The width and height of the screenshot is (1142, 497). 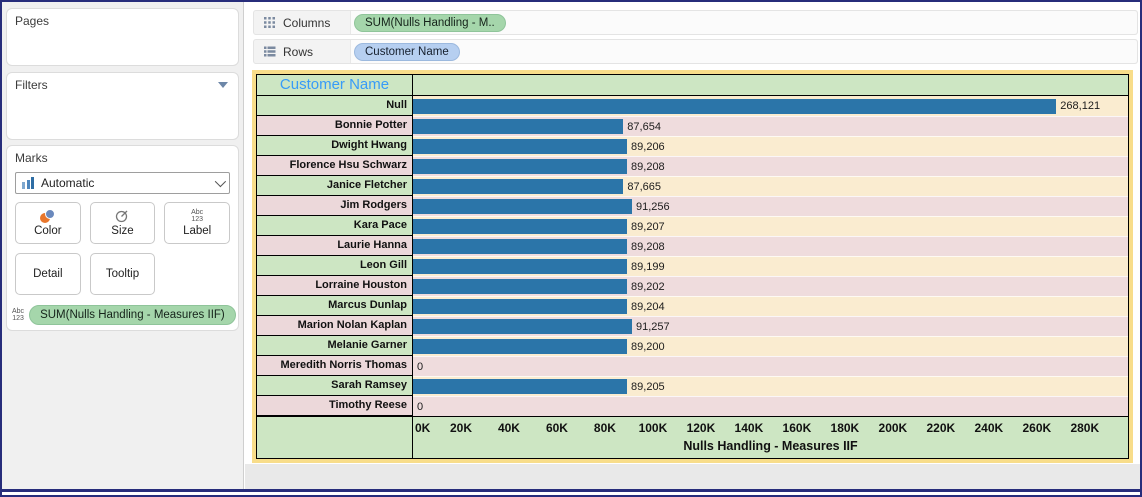 What do you see at coordinates (335, 85) in the screenshot?
I see `column-header-customer-name: Customer Name` at bounding box center [335, 85].